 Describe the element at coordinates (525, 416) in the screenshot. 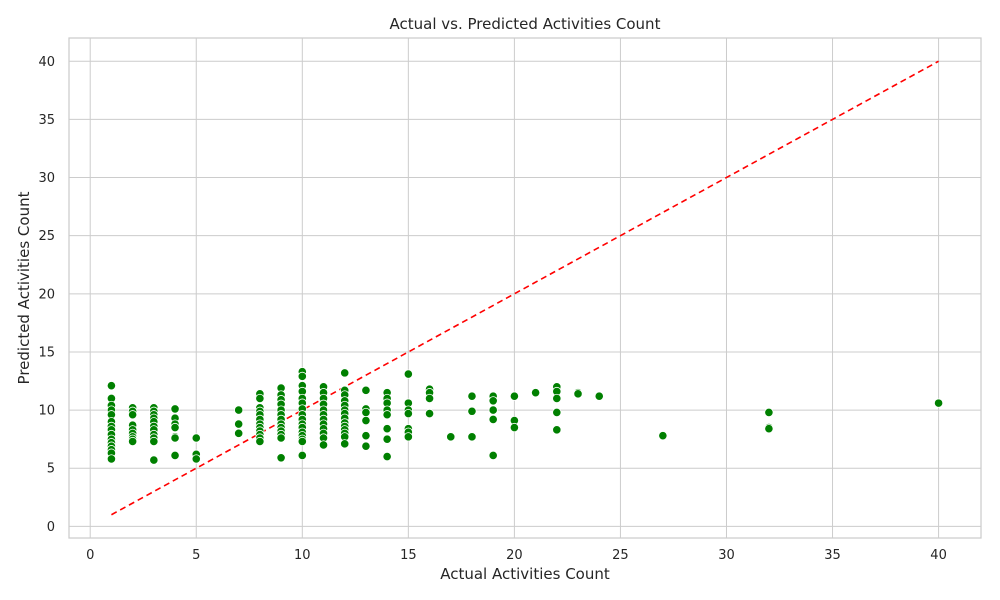

I see `data-points` at that location.